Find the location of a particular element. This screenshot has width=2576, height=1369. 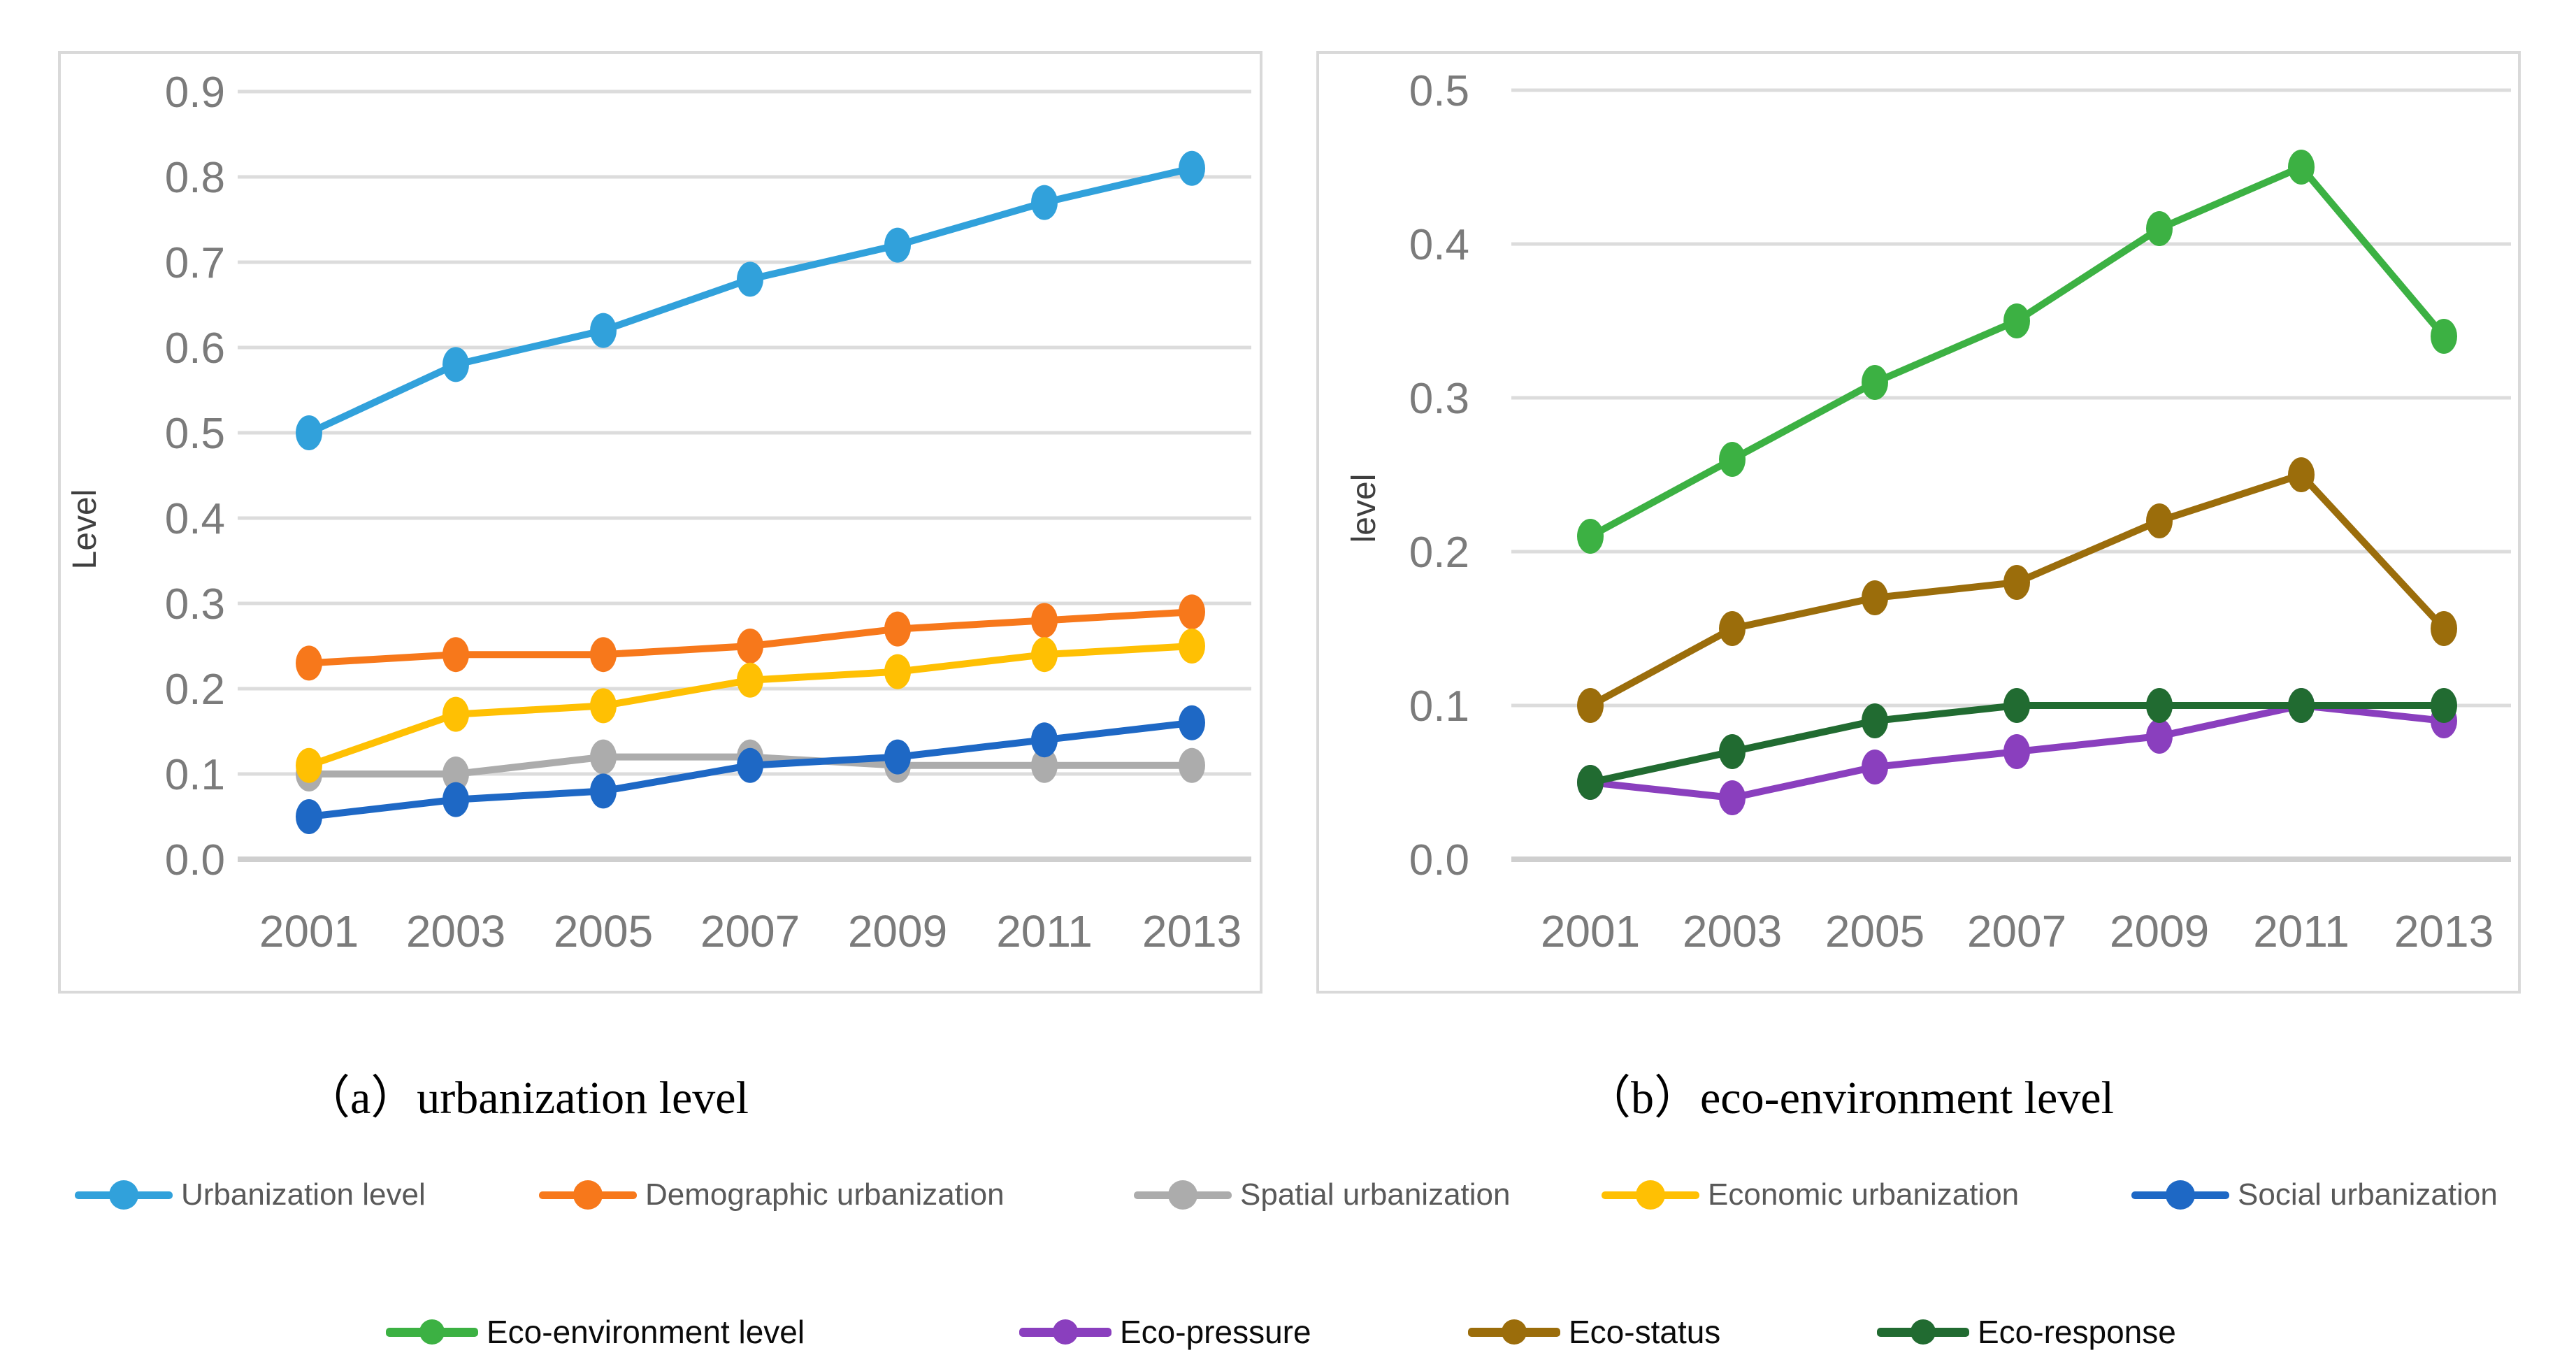

legend-item: Economic urbanization is located at coordinates (1810, 1195).